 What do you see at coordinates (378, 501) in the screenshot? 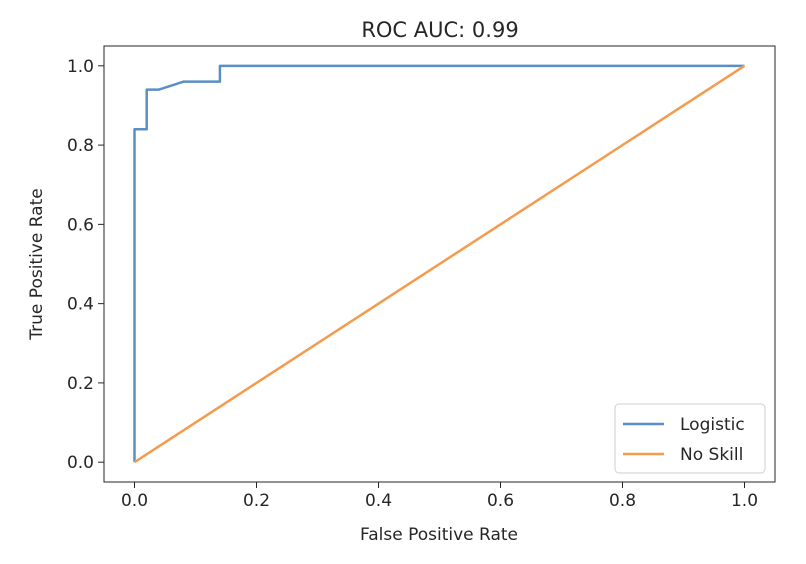
I see `x-tick-label: 0.4` at bounding box center [378, 501].